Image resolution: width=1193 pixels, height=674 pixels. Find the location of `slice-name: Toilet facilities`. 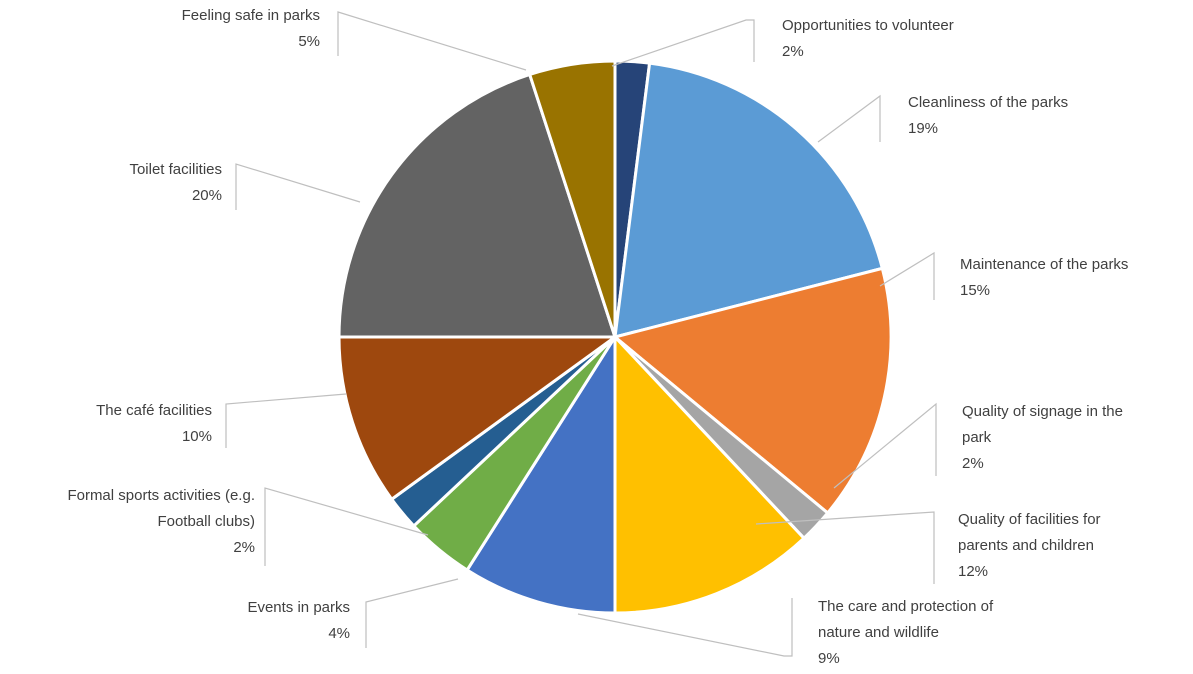

slice-name: Toilet facilities is located at coordinates (175, 169).